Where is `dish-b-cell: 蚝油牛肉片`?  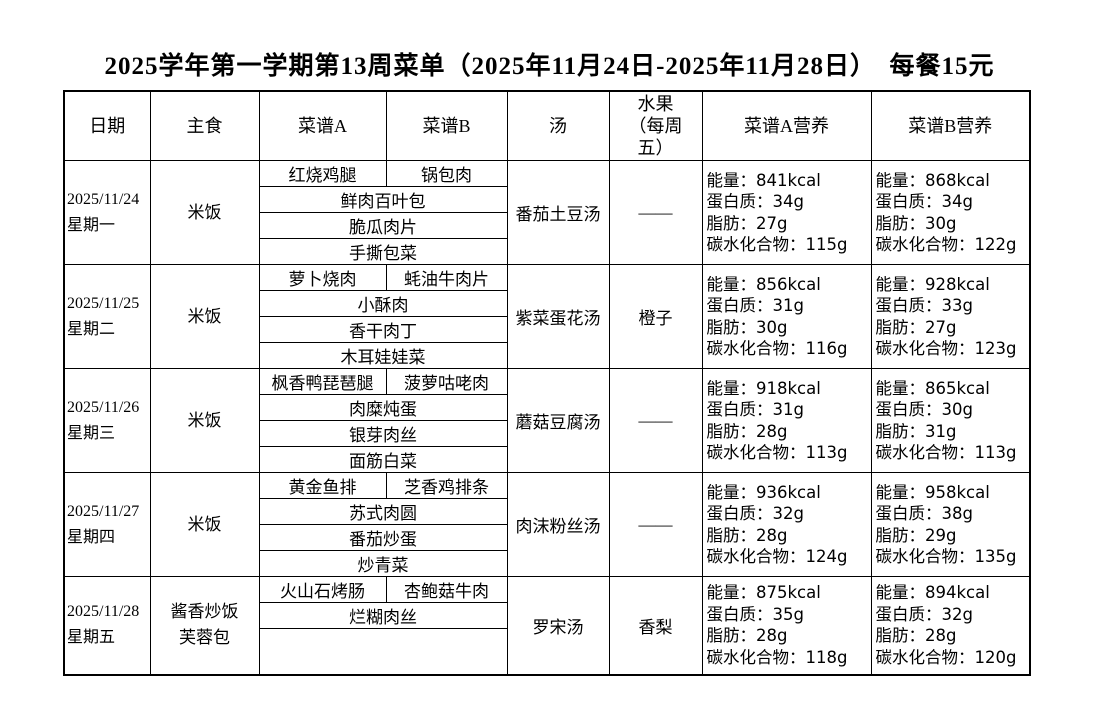 dish-b-cell: 蚝油牛肉片 is located at coordinates (446, 277).